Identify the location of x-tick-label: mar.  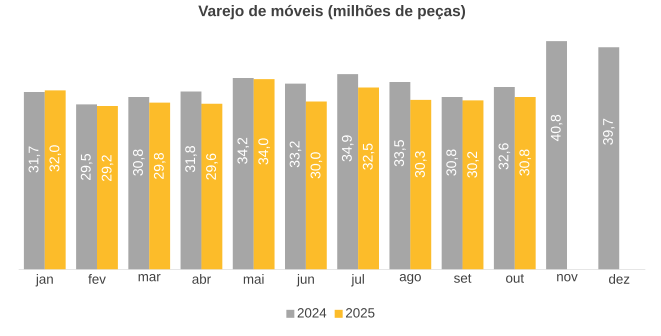
(149, 278).